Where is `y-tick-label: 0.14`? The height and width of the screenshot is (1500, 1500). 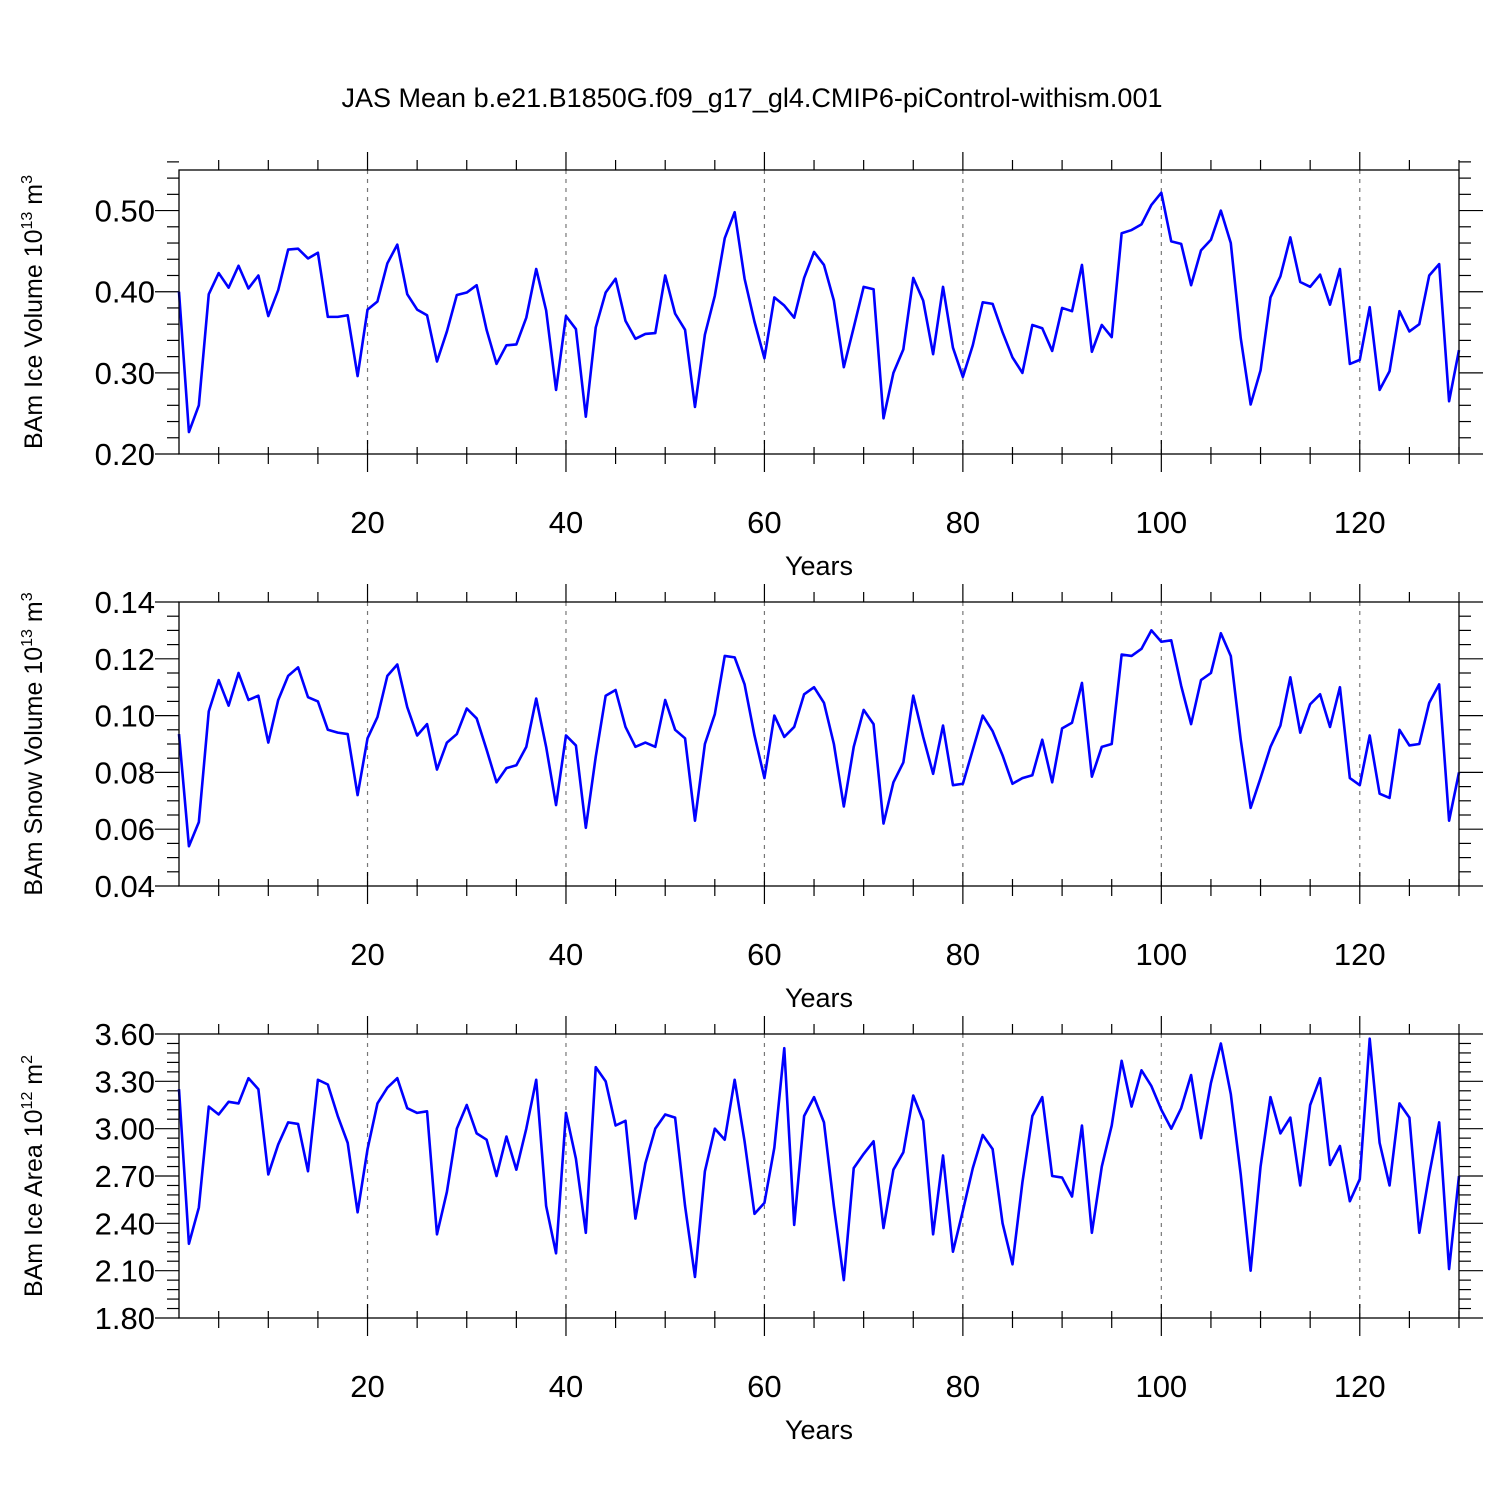 y-tick-label: 0.14 is located at coordinates (125, 602).